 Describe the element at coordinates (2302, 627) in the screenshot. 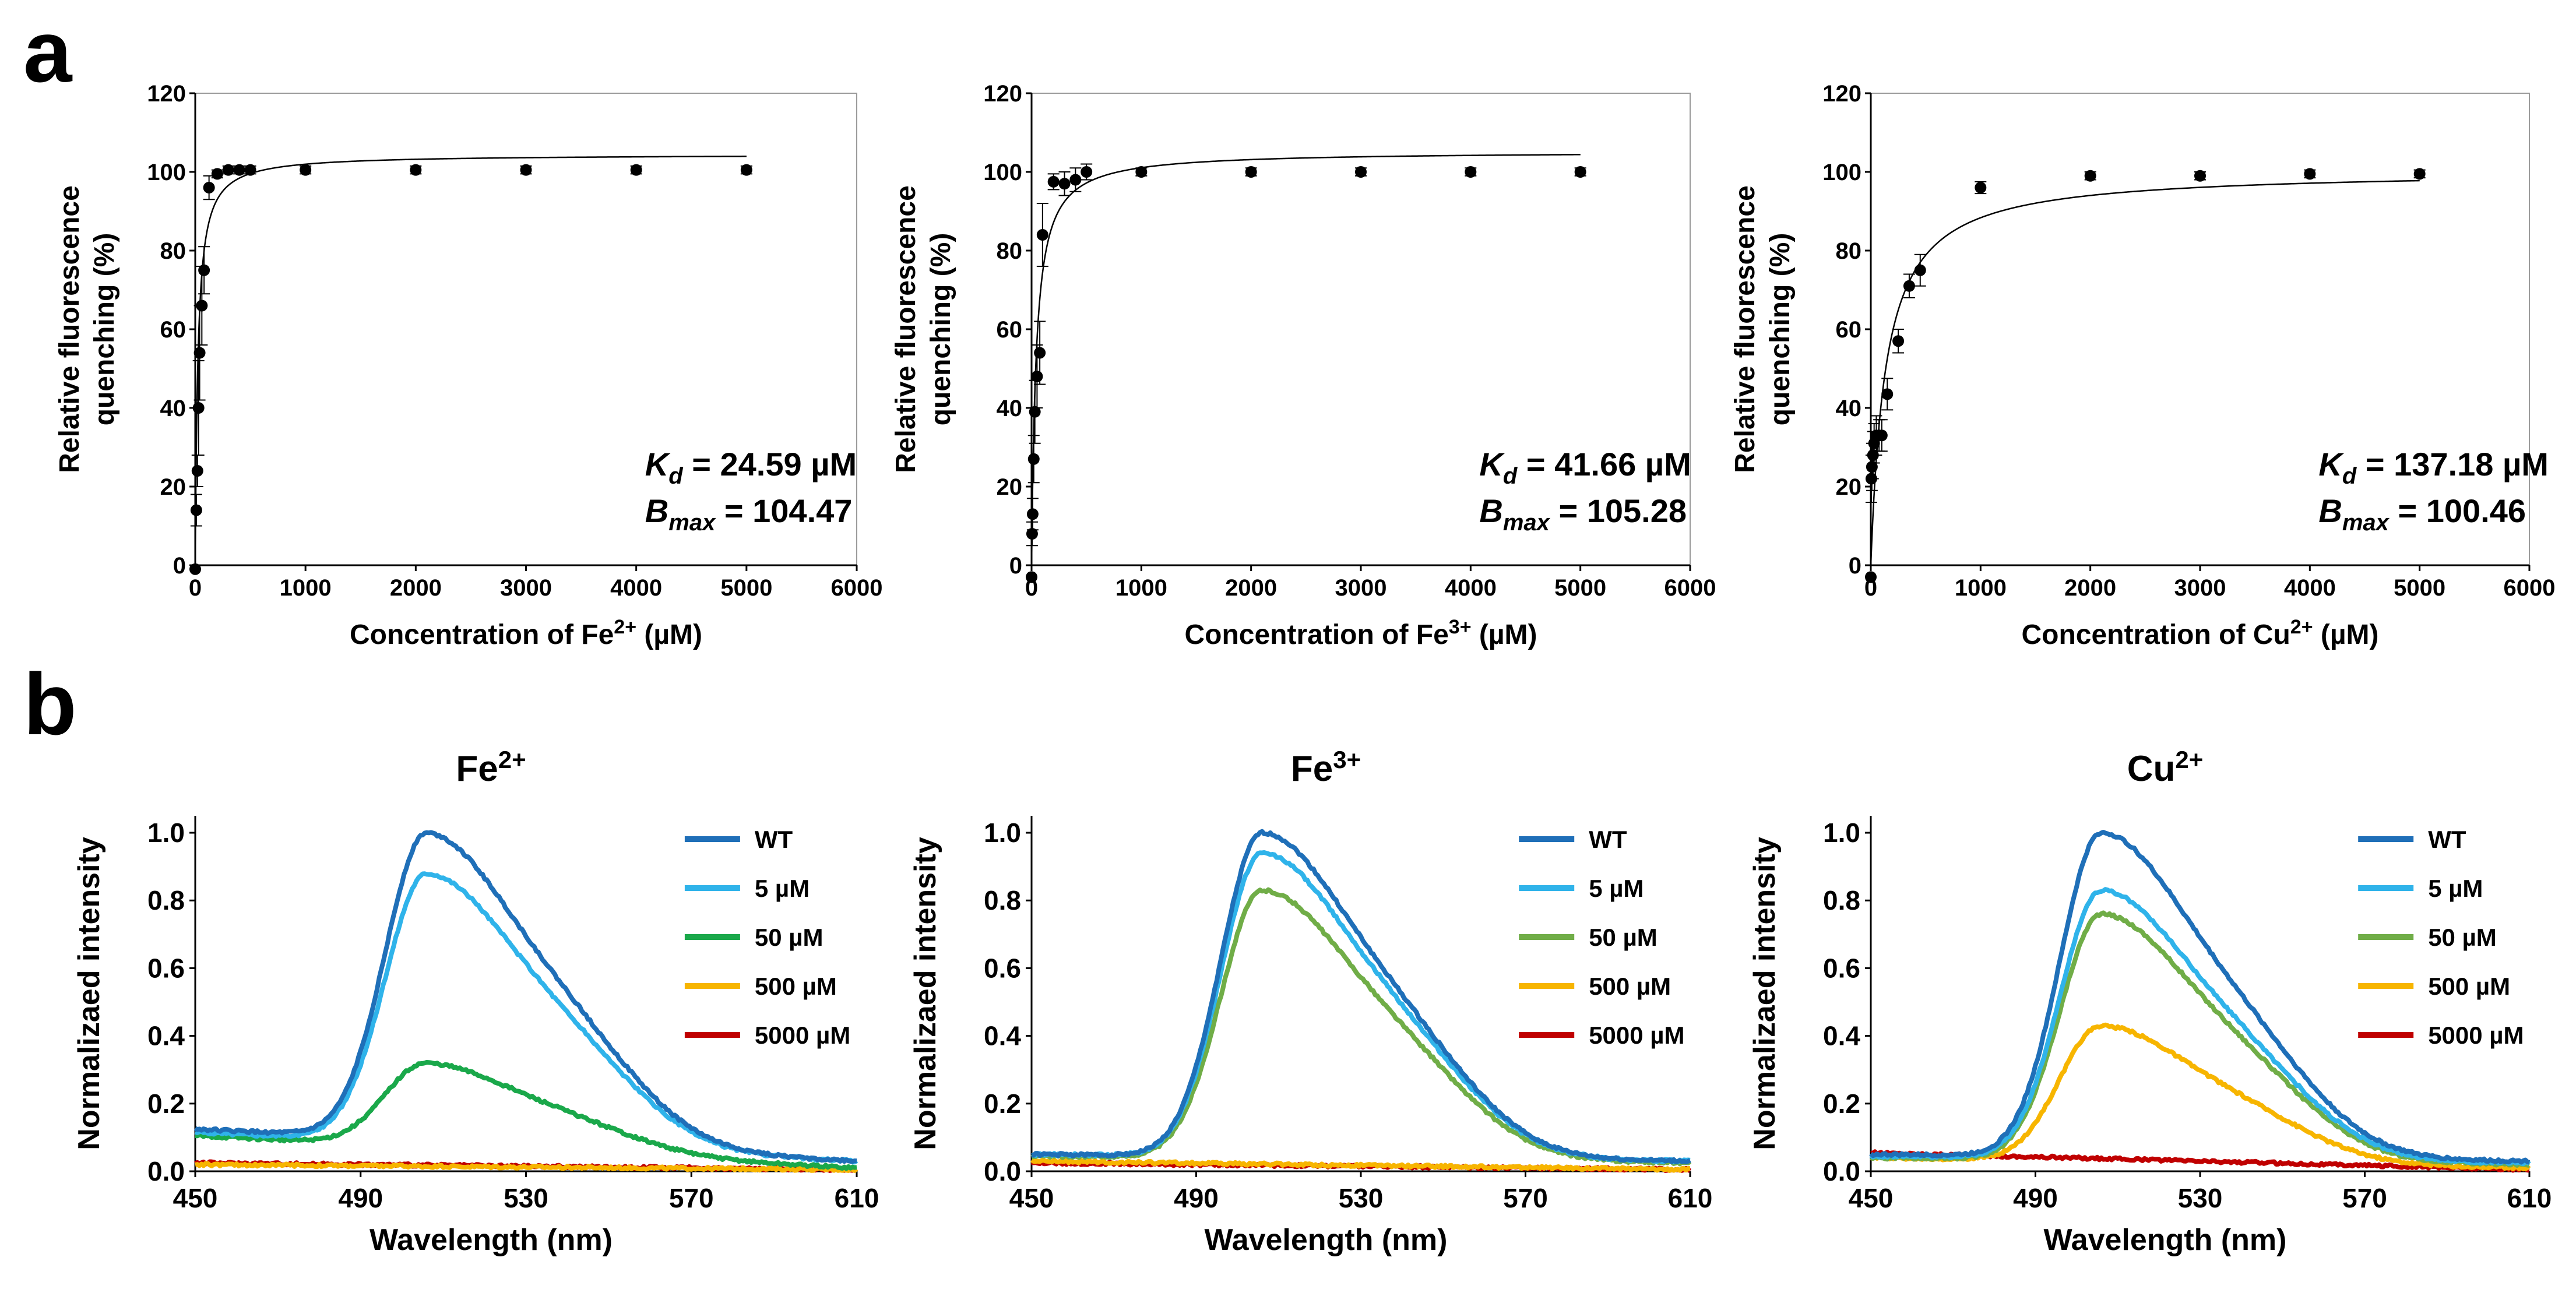

I see `x-axis-label-sup: 2+` at that location.